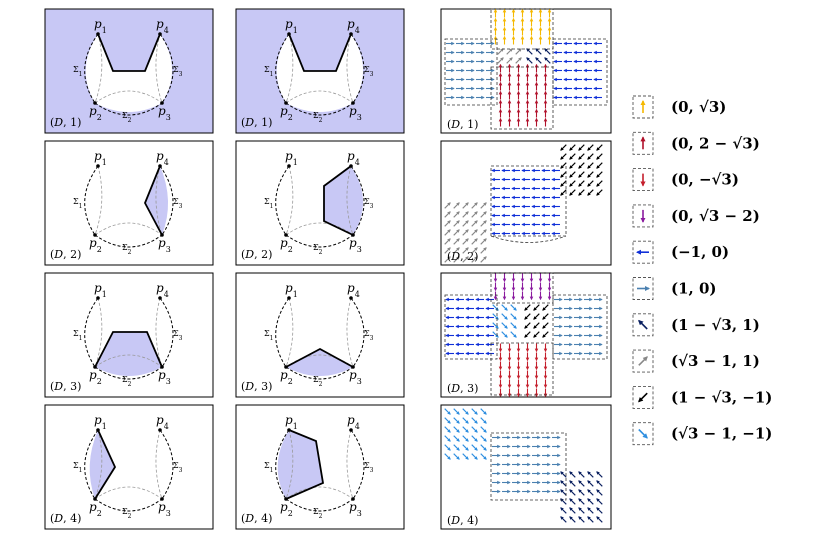 This screenshot has height=555, width=828. I want to click on up-left-arrow-icon, so click(643, 324).